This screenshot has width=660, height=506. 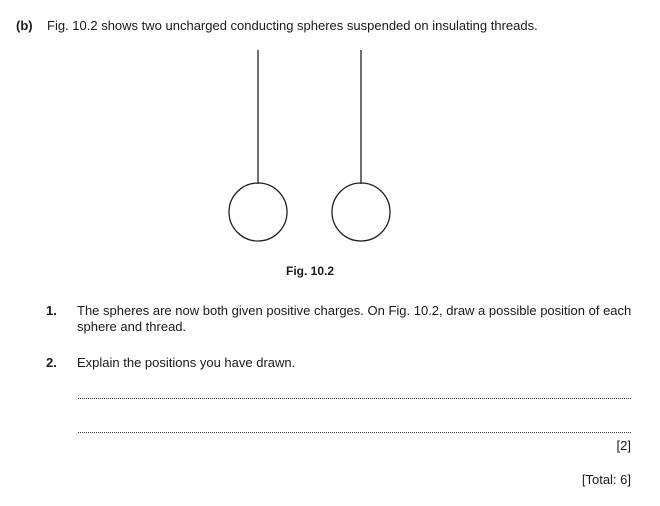 What do you see at coordinates (51, 362) in the screenshot?
I see `question-2-number: 2.` at bounding box center [51, 362].